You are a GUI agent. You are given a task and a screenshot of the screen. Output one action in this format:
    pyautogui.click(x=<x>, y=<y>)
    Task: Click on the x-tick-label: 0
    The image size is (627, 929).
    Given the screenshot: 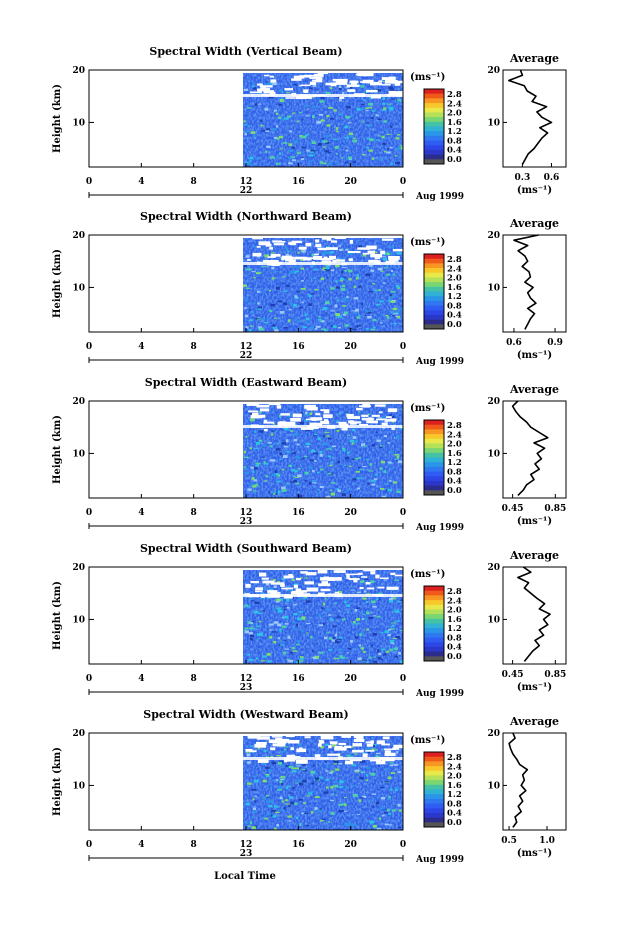 What is the action you would take?
    pyautogui.click(x=89, y=679)
    